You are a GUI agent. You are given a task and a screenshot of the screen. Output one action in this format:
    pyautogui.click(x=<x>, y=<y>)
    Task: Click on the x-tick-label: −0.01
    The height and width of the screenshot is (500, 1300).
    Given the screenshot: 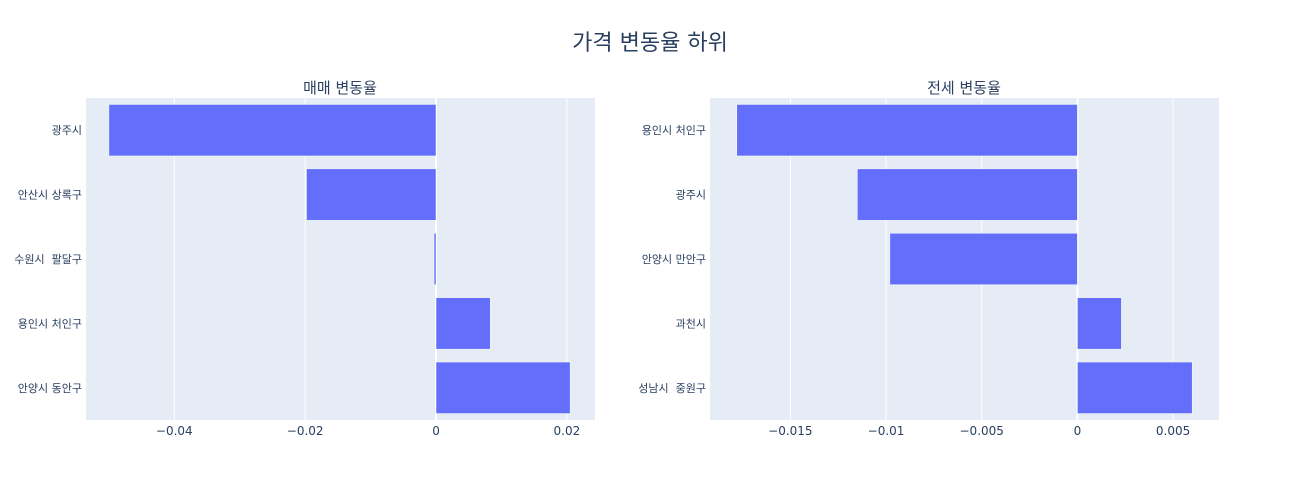 What is the action you would take?
    pyautogui.click(x=886, y=431)
    